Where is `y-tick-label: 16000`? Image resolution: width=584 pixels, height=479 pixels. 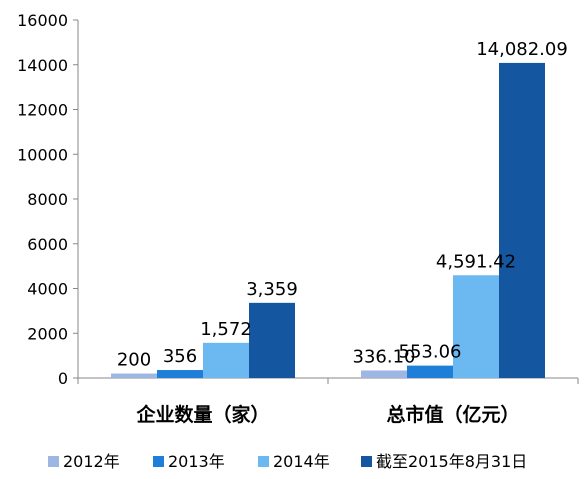
y-tick-label: 16000 is located at coordinates (42, 20).